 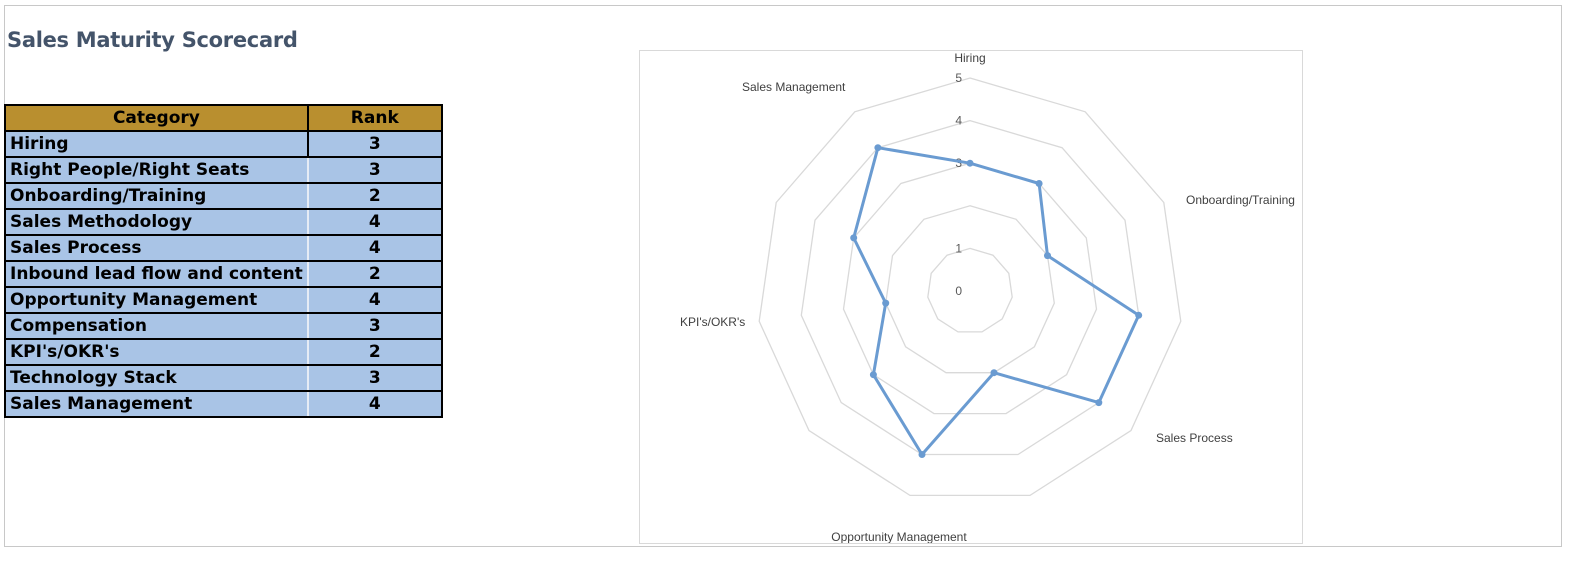 I want to click on table-row: Inbound lead flow and content 2, so click(x=223, y=274).